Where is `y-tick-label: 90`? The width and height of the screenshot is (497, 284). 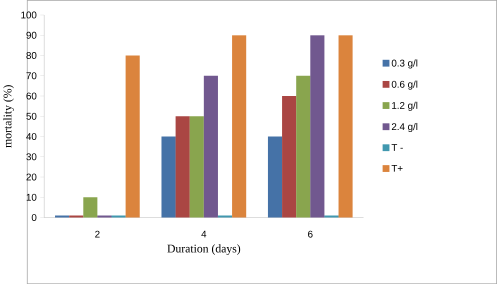
y-tick-label: 90 is located at coordinates (31, 35).